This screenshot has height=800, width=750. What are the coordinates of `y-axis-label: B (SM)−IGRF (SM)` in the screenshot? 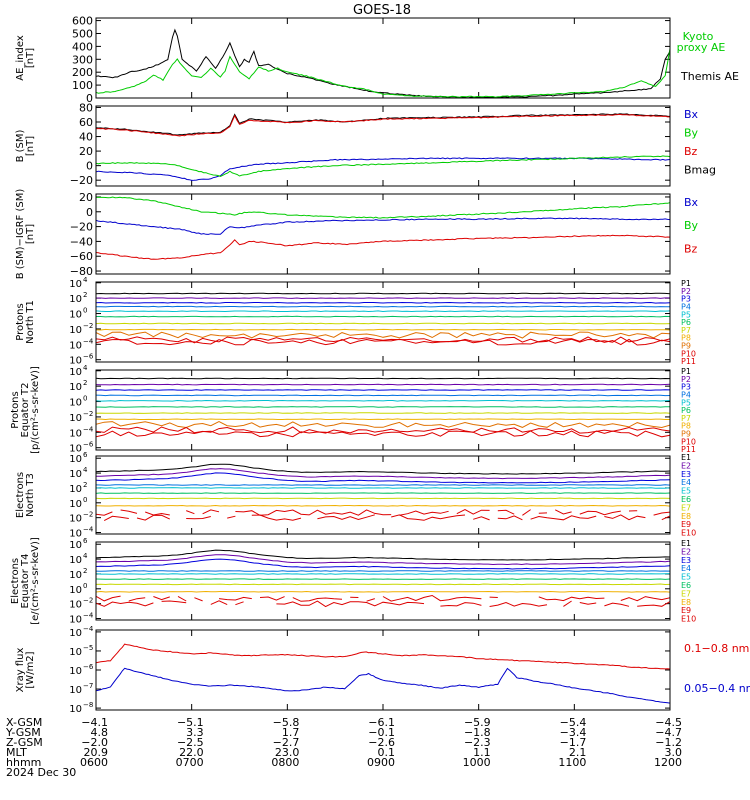 It's located at (20, 234).